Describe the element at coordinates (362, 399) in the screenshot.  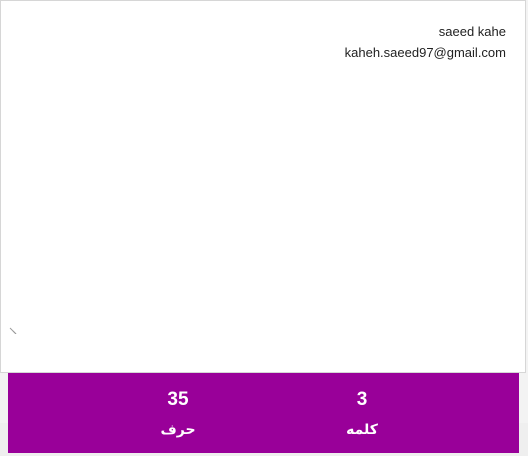
I see `word-count-value: 3` at that location.